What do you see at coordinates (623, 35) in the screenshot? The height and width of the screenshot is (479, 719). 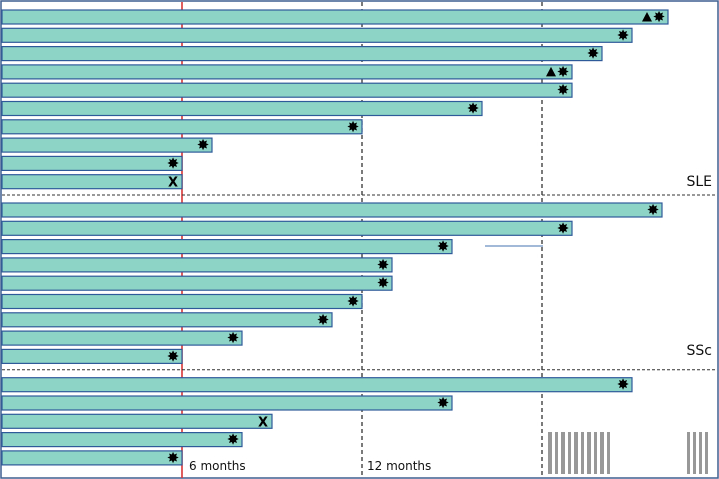 I see `marker-star-1-2: ✸` at bounding box center [623, 35].